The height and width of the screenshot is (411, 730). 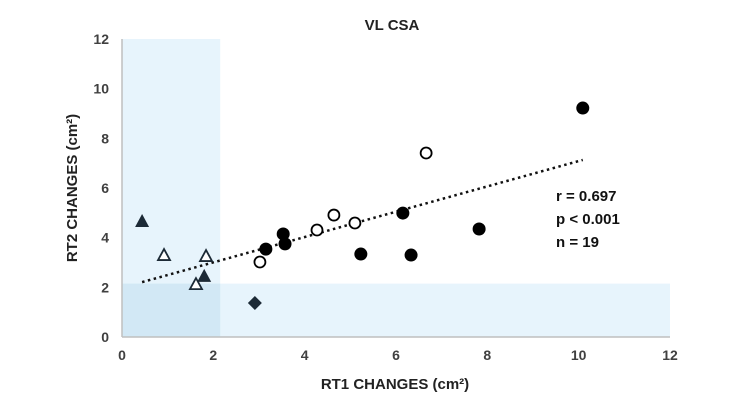 I want to click on shaded-overlap, so click(x=171, y=310).